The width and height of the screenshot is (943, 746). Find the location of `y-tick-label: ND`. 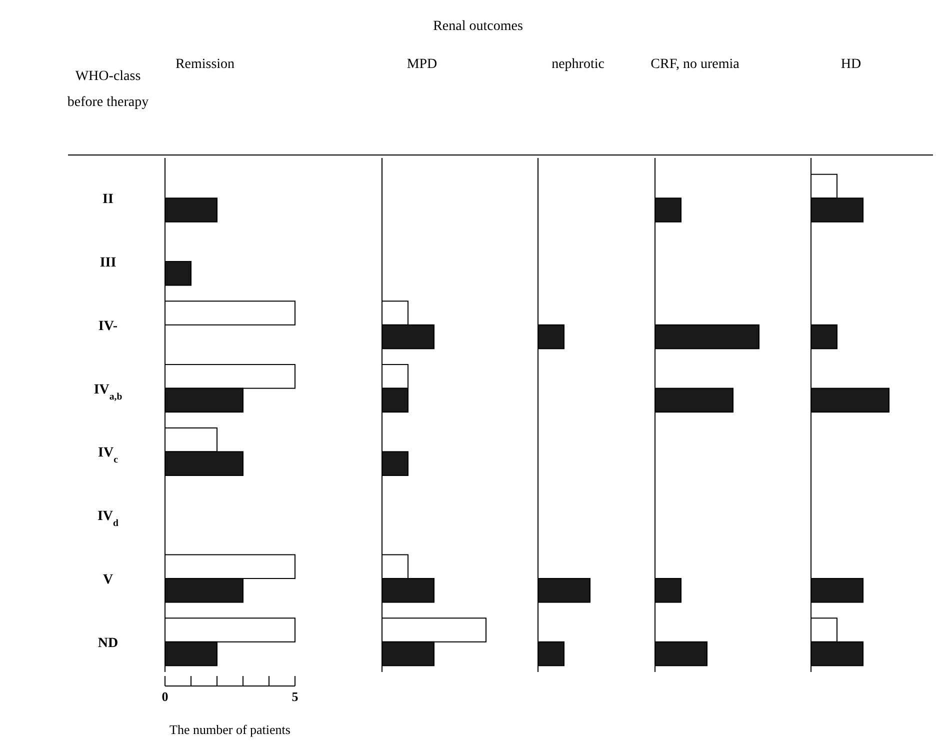

y-tick-label: ND is located at coordinates (108, 643).